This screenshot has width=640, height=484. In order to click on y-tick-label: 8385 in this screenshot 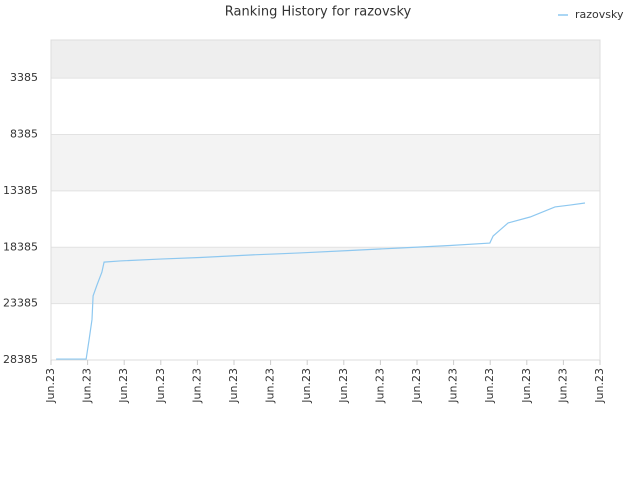, I will do `click(24, 134)`.